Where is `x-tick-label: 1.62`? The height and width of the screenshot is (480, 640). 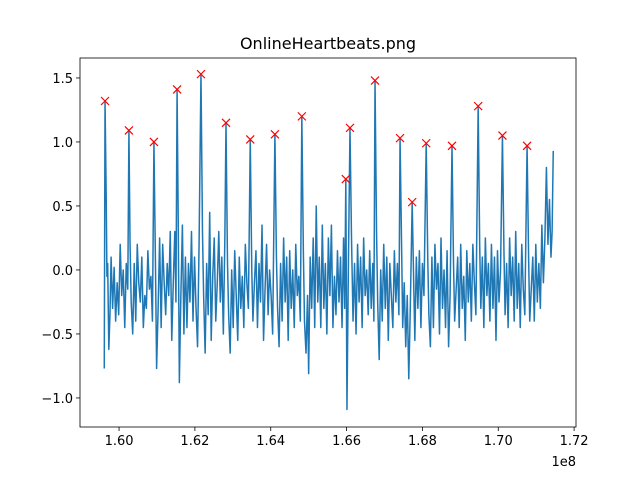 x-tick-label: 1.62 is located at coordinates (194, 441).